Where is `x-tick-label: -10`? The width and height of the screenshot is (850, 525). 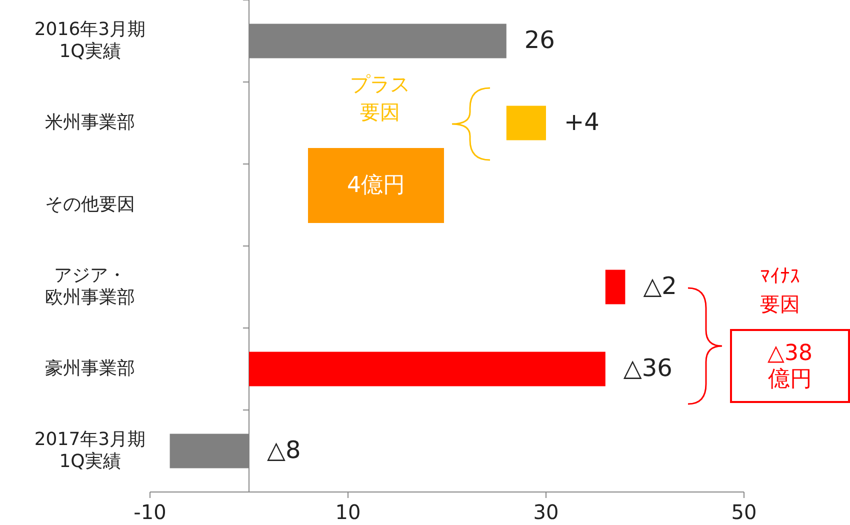
x-tick-label: -10 is located at coordinates (150, 512).